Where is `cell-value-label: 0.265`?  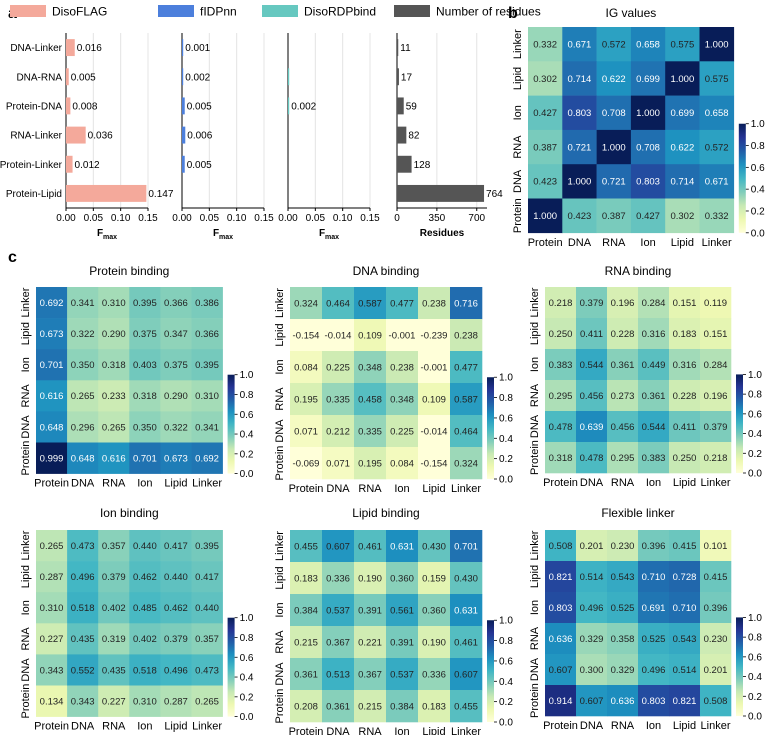 cell-value-label: 0.265 is located at coordinates (83, 396).